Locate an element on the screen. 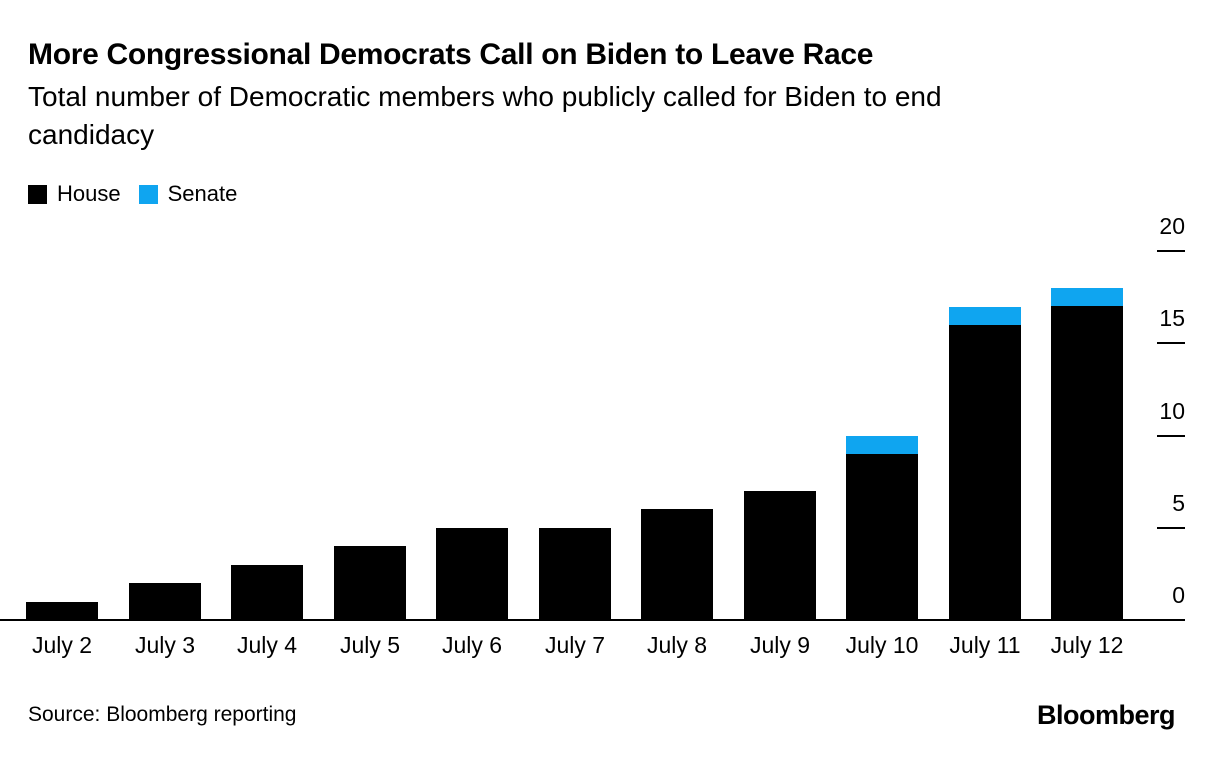 Image resolution: width=1213 pixels, height=760 pixels. x-axis-line is located at coordinates (592, 620).